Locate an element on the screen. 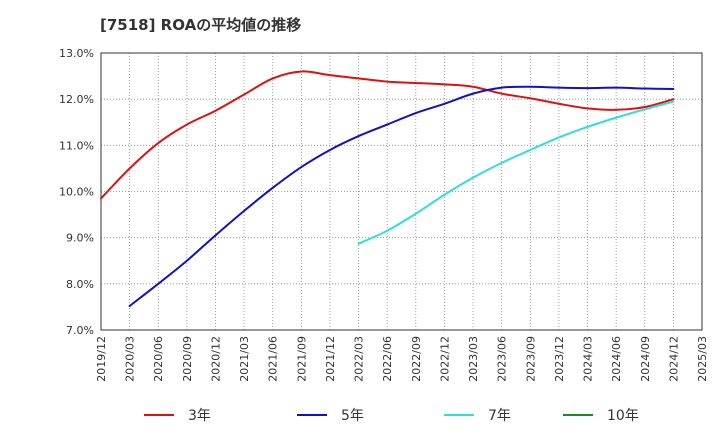  x-tick-label: 2022/09 is located at coordinates (416, 359).